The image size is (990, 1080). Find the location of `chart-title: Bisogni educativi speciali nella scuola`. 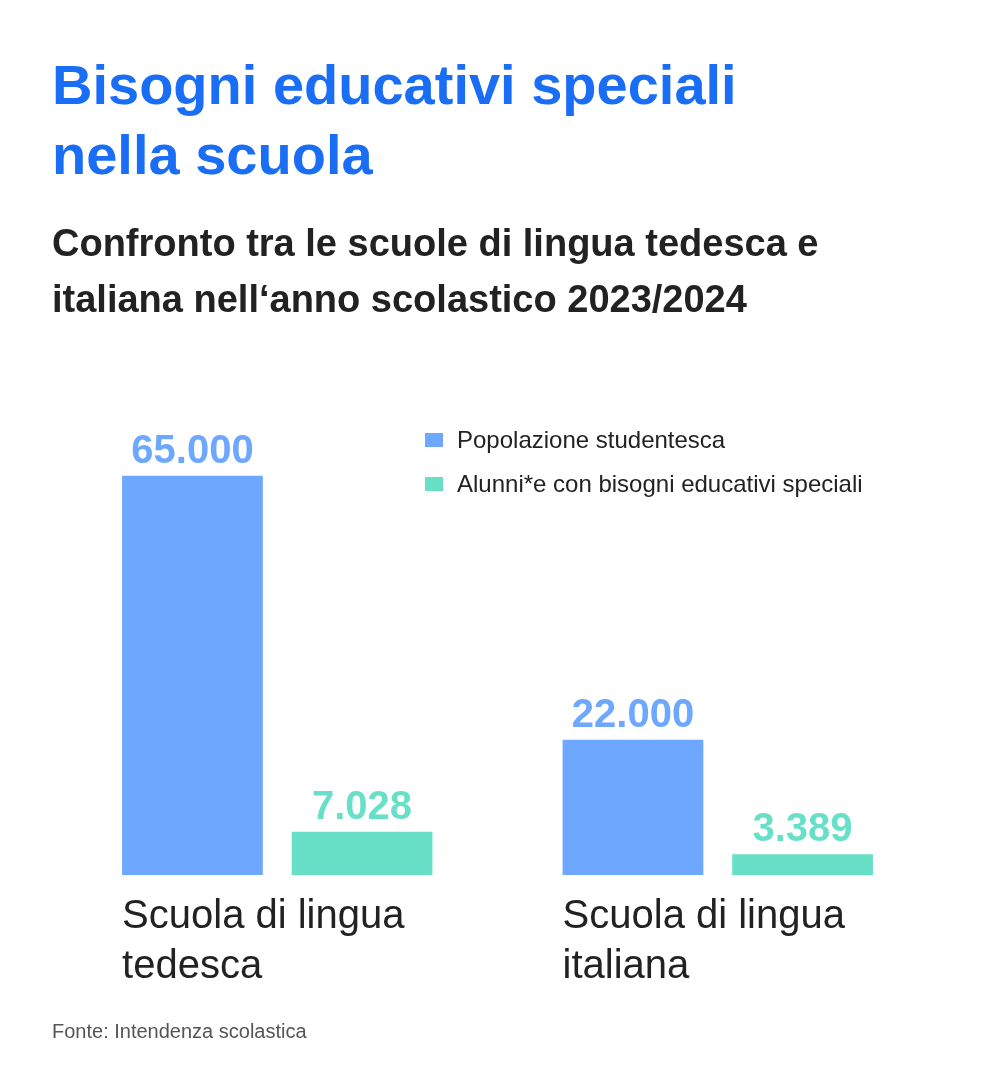

chart-title: Bisogni educativi speciali nella scuola is located at coordinates (395, 120).